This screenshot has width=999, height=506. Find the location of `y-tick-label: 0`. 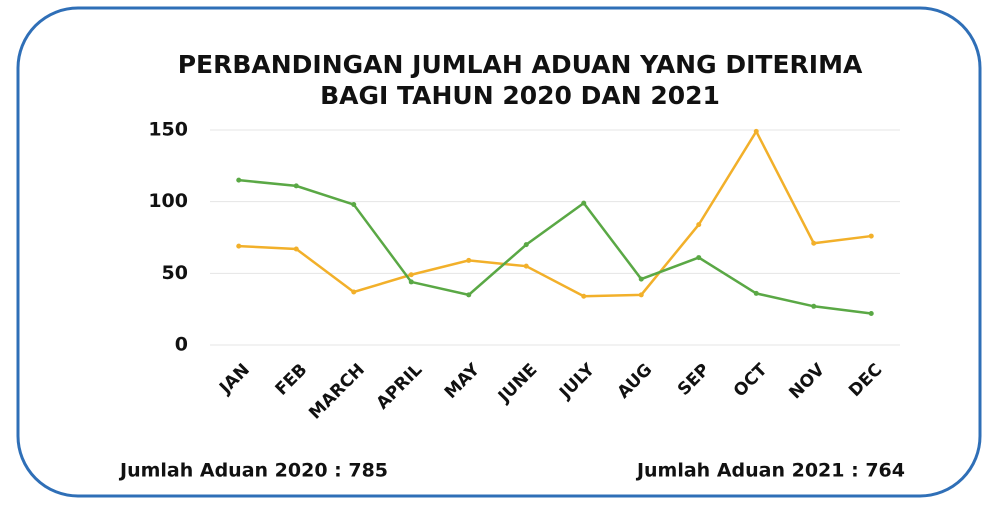

y-tick-label: 0 is located at coordinates (181, 345).